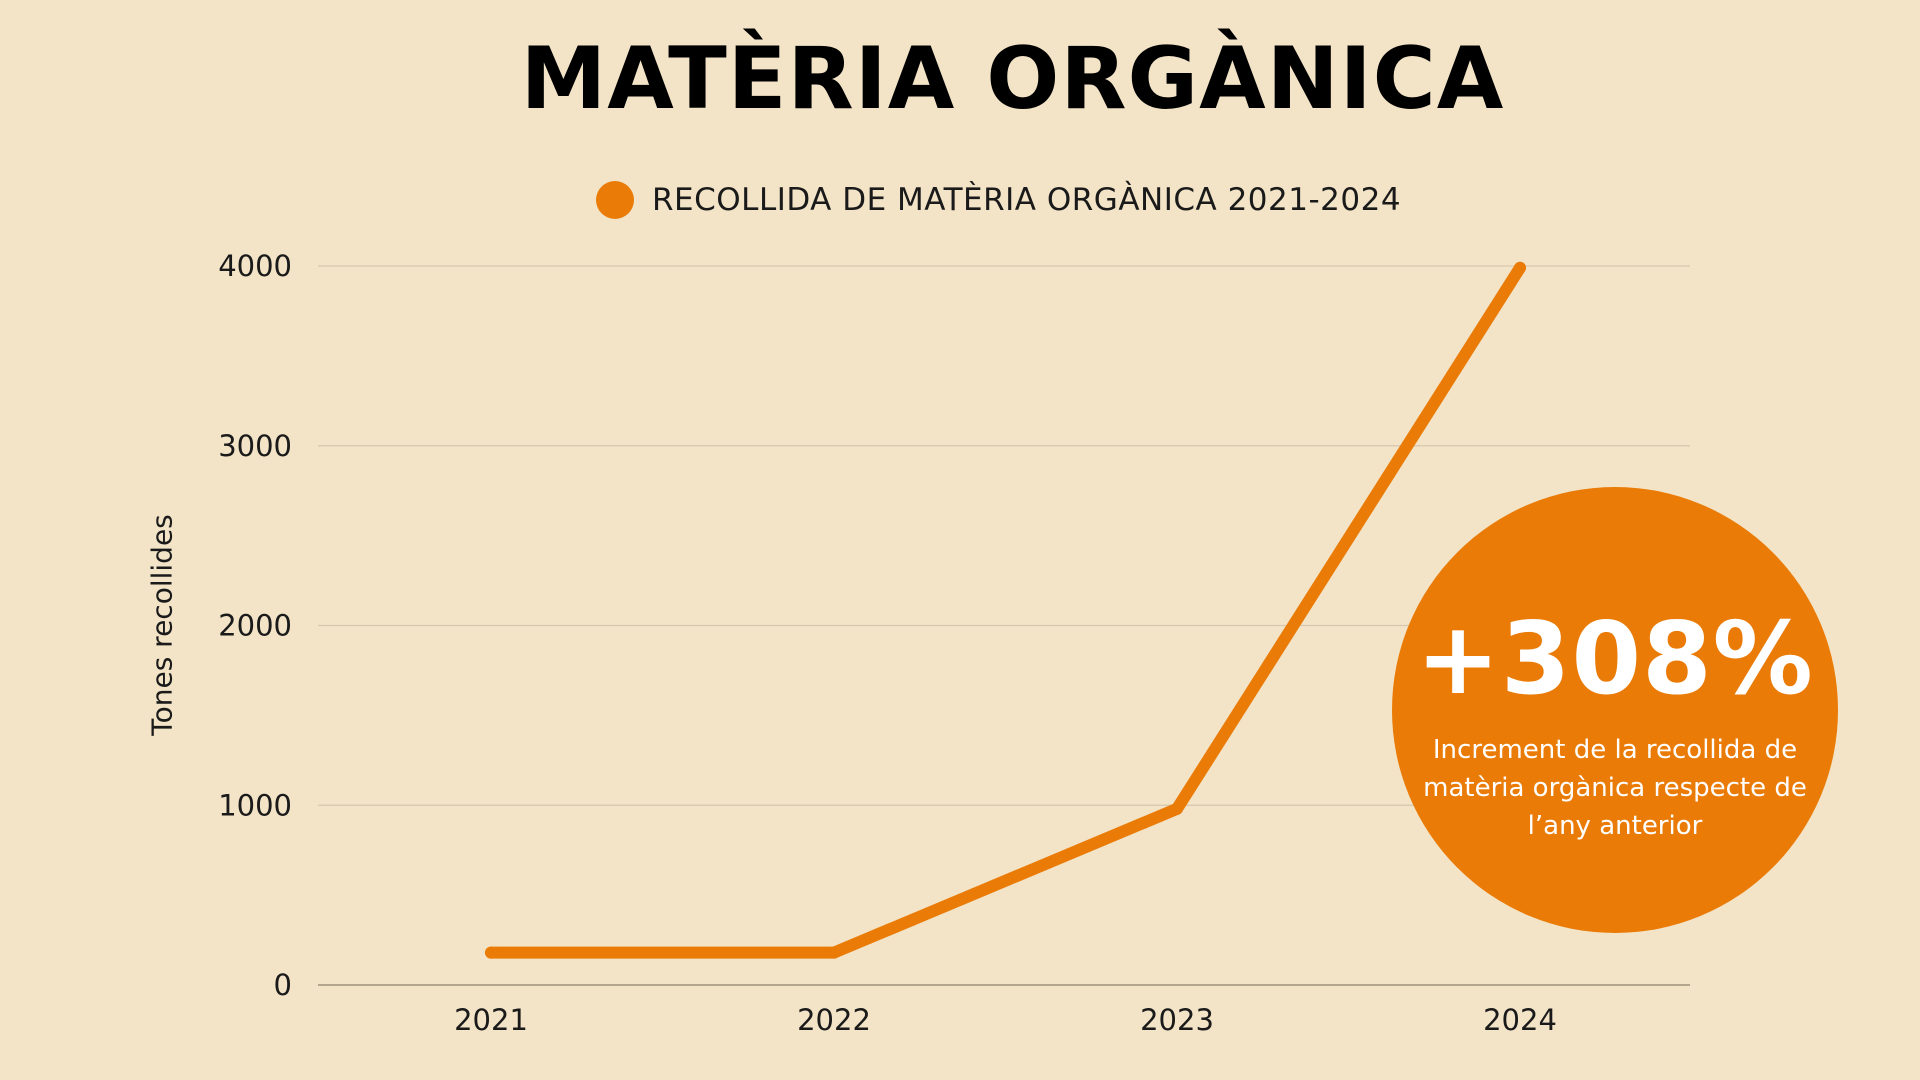 This screenshot has height=1080, width=1920. I want to click on legend-label: RECOLLIDA DE MATÈRIA ORGÀNICA 2021-2024, so click(1027, 200).